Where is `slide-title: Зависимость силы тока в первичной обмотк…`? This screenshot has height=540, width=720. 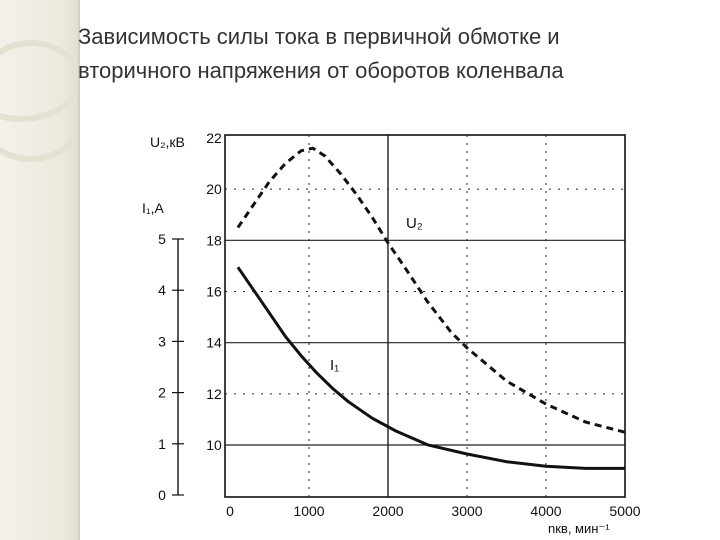 slide-title: Зависимость силы тока в первичной обмотк… is located at coordinates (388, 54).